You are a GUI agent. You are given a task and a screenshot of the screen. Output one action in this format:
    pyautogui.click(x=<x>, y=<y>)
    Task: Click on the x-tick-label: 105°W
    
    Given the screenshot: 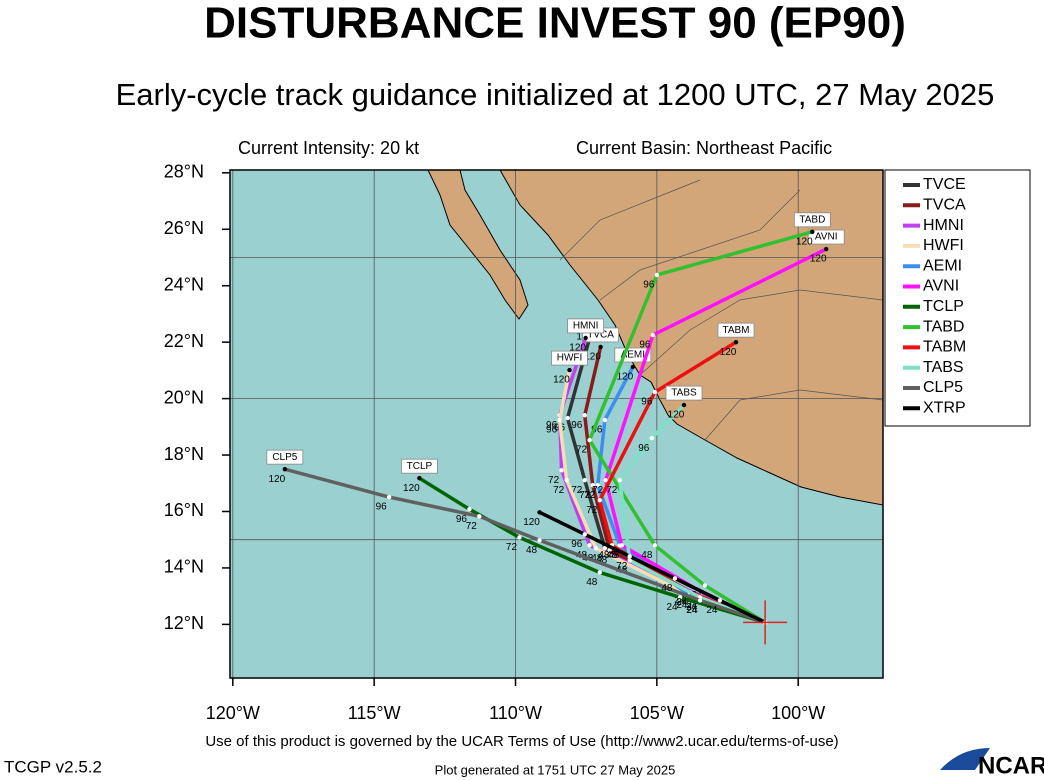 What is the action you would take?
    pyautogui.click(x=657, y=713)
    